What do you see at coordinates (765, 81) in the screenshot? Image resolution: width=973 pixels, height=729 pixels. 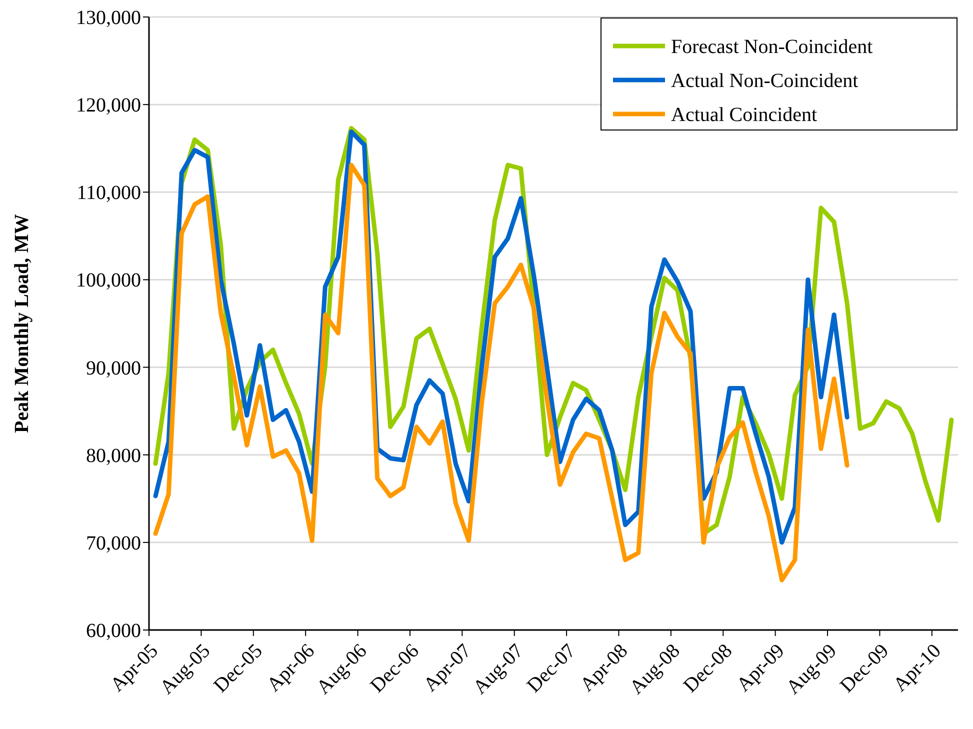 I see `legend-label: Actual Non-Coincident` at bounding box center [765, 81].